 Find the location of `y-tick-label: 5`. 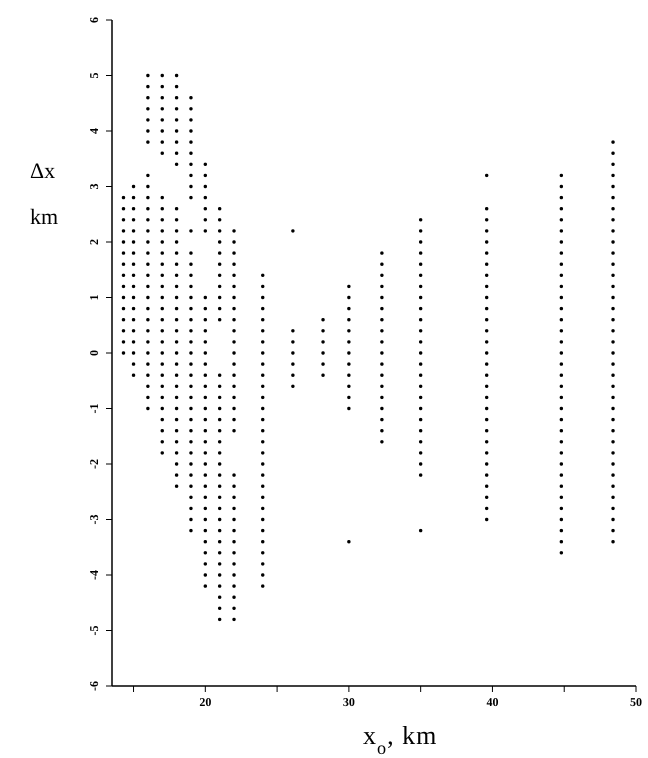

y-tick-label: 5 is located at coordinates (94, 75).